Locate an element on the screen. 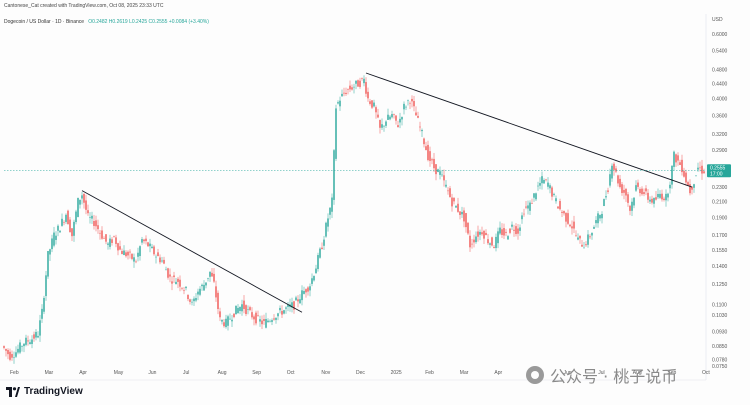 Image resolution: width=750 pixels, height=405 pixels. x-tick-label: Jun is located at coordinates (152, 373).